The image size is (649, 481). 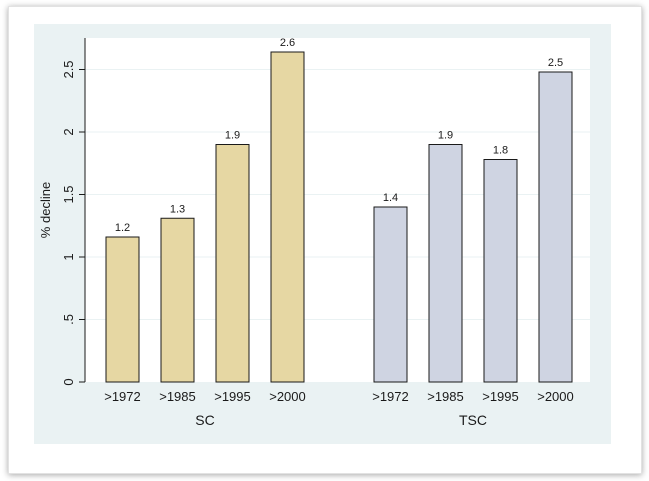 What do you see at coordinates (473, 420) in the screenshot?
I see `x-group-label: TSC` at bounding box center [473, 420].